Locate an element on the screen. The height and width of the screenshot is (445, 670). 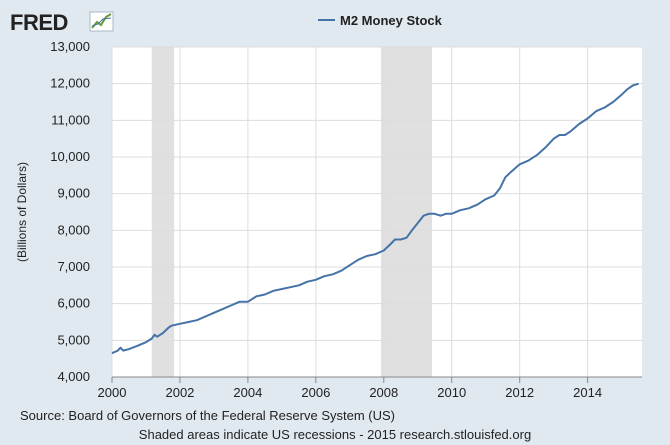
y-tick-label: 4,000 is located at coordinates (73, 376).